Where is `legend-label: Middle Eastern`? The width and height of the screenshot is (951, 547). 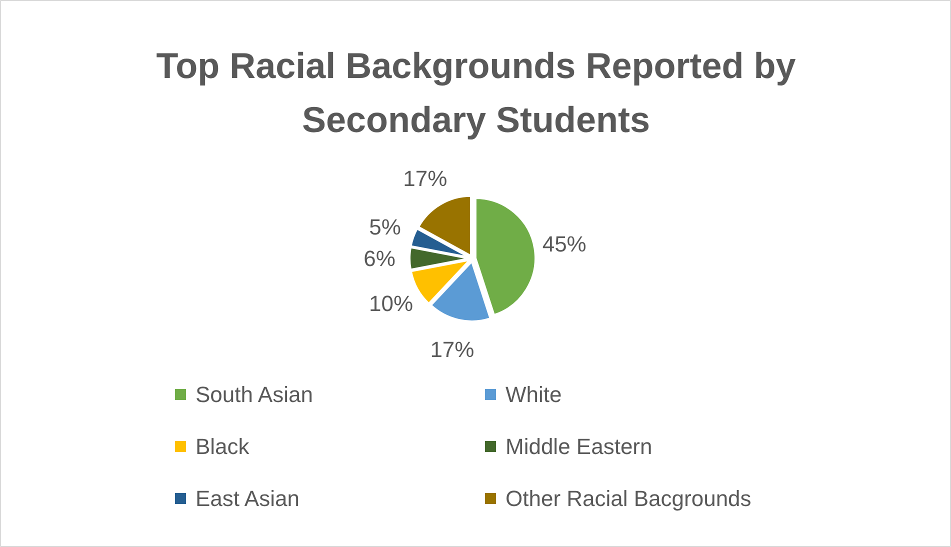
legend-label: Middle Eastern is located at coordinates (579, 446).